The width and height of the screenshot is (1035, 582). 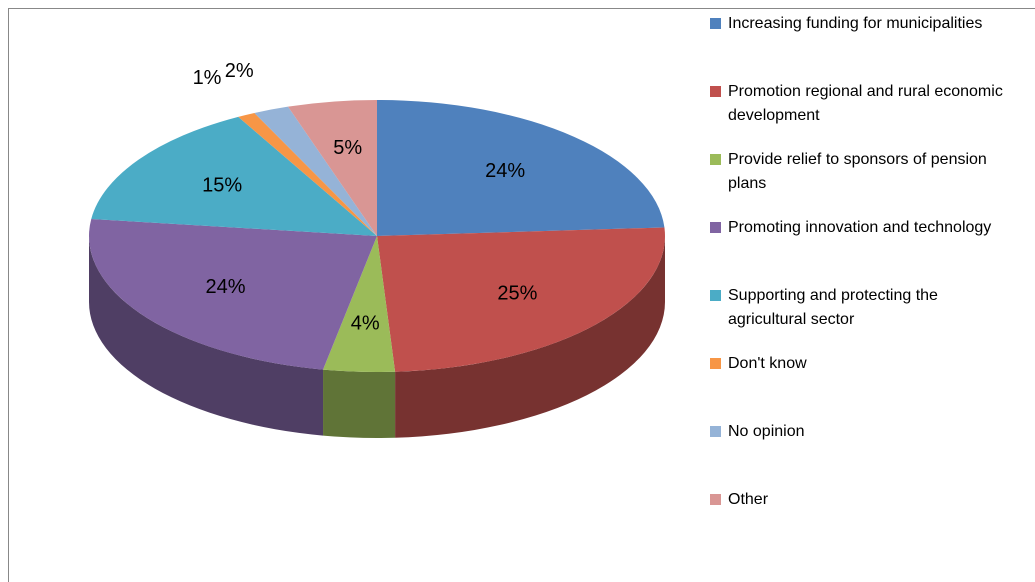 What do you see at coordinates (347, 148) in the screenshot?
I see `data-label: 5%` at bounding box center [347, 148].